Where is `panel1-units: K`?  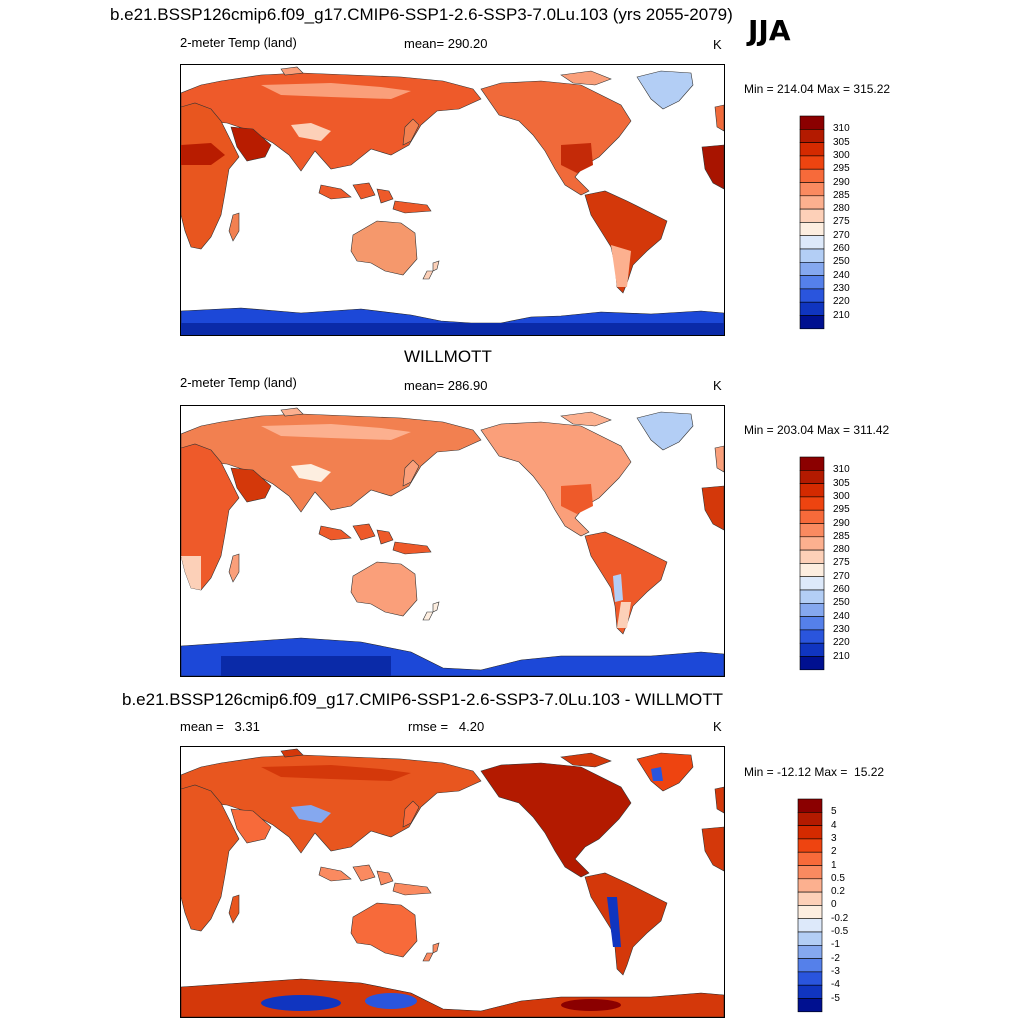
panel1-units: K is located at coordinates (717, 44).